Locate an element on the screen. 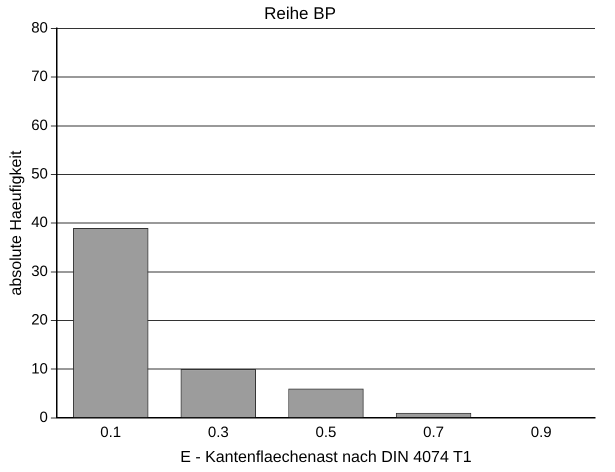  y-tick-label: 20 is located at coordinates (39, 320).